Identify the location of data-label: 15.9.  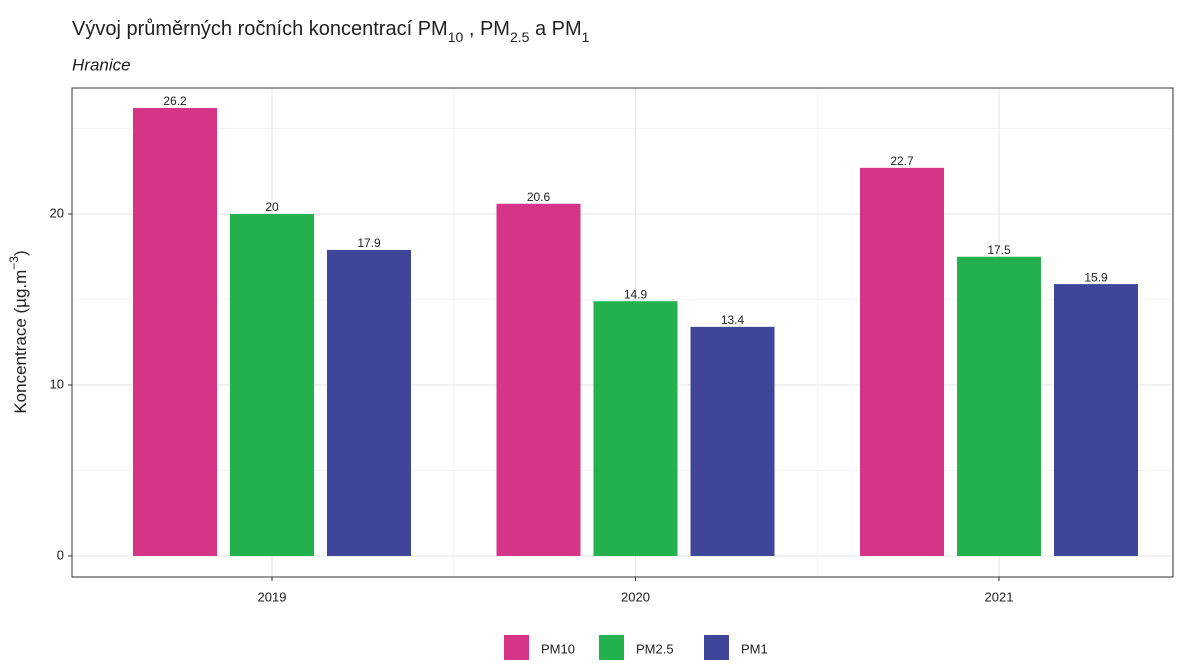
(1096, 277).